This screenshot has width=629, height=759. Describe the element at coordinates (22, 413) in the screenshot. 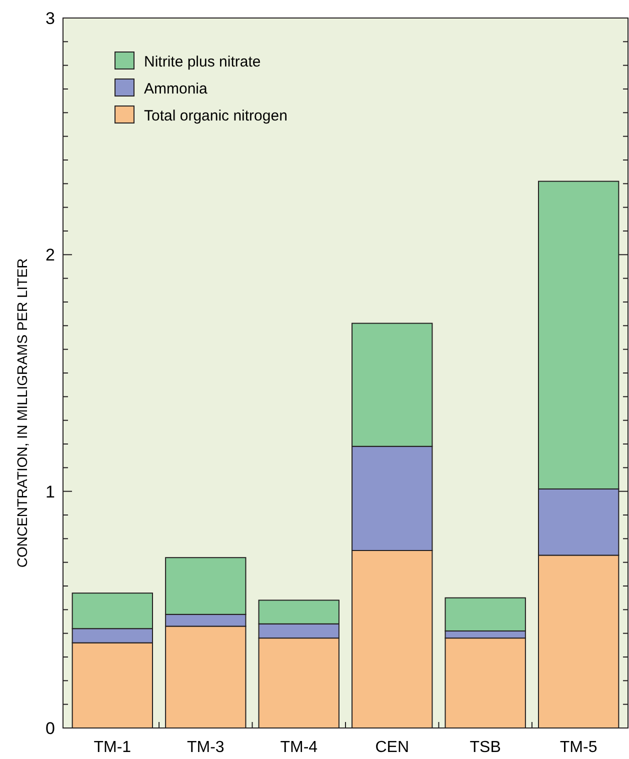

I see `y-axis-title: CONCENTRATION, IN MILLIGRAMS PER LITER` at that location.